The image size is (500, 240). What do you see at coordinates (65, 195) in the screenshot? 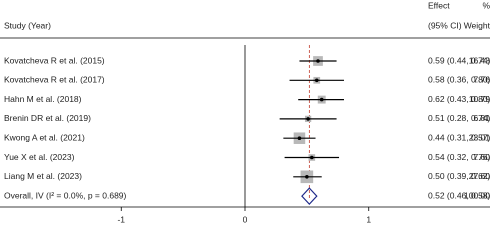
I see `overall-label: Overall, IV (I² = 0.0%, p = 0.689)` at bounding box center [65, 195].